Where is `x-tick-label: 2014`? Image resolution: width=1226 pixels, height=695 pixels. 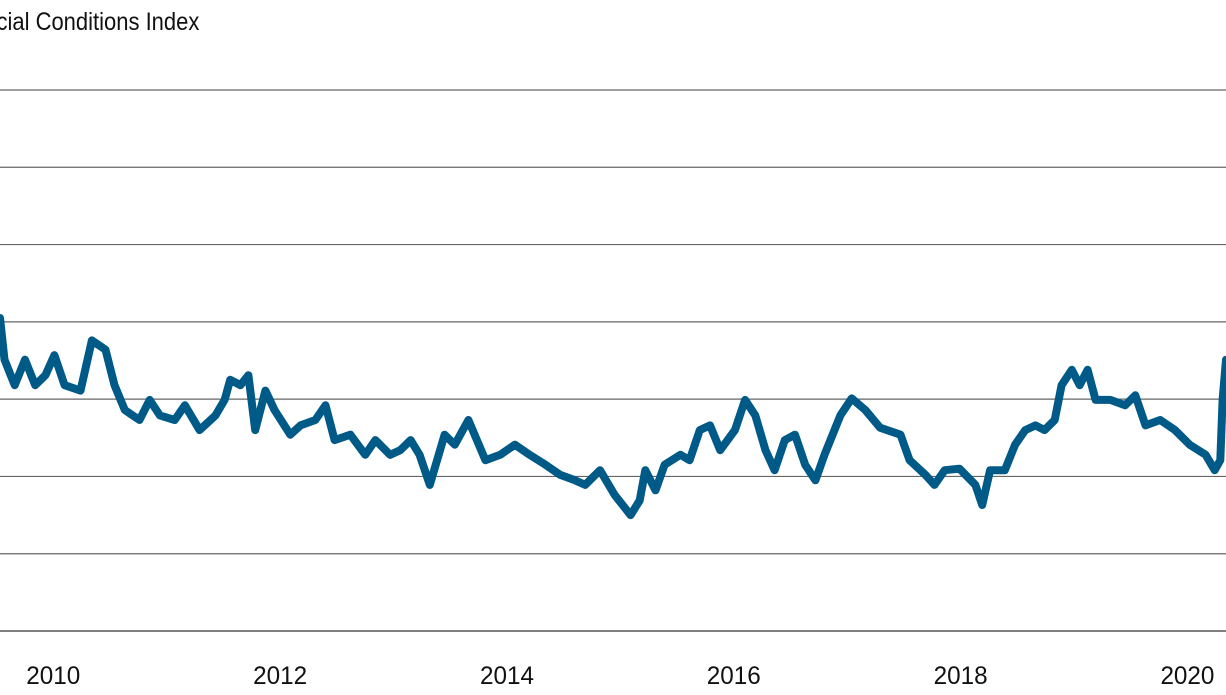 x-tick-label: 2014 is located at coordinates (507, 676).